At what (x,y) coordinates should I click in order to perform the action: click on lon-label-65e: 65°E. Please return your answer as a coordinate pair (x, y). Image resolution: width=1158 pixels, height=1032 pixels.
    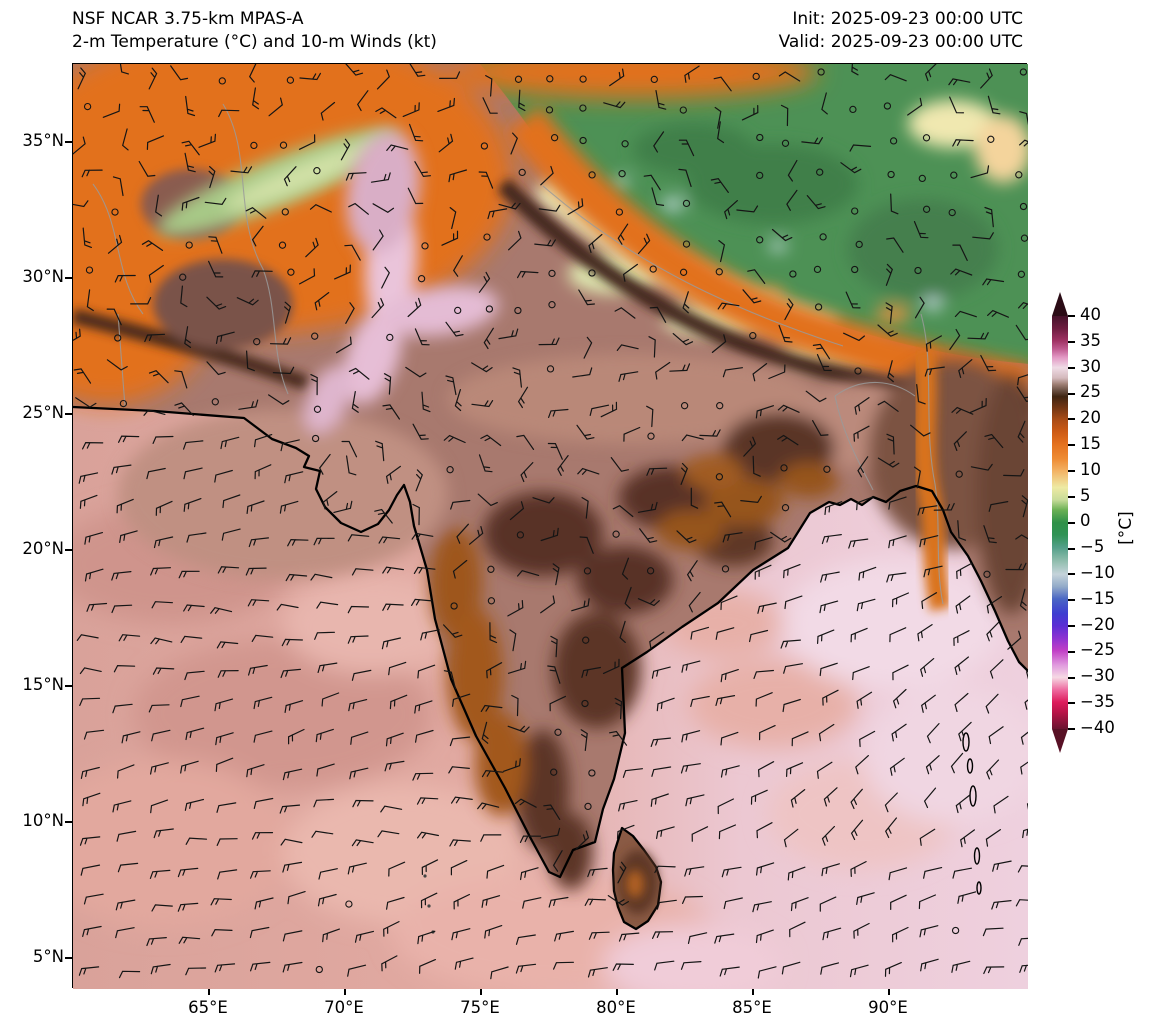
    Looking at the image, I should click on (208, 1007).